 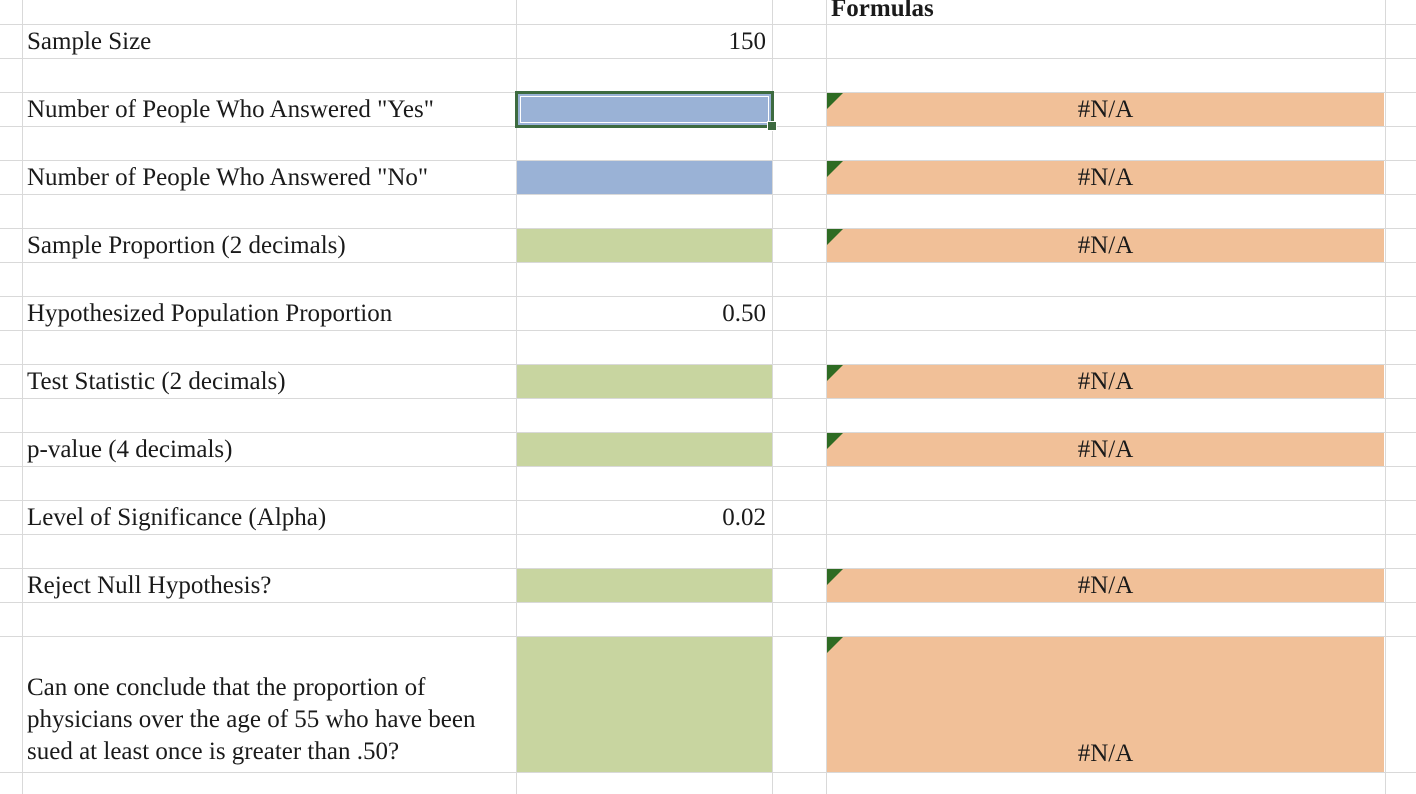 I want to click on sample-proportion-formula-text: #N/A, so click(x=1105, y=245).